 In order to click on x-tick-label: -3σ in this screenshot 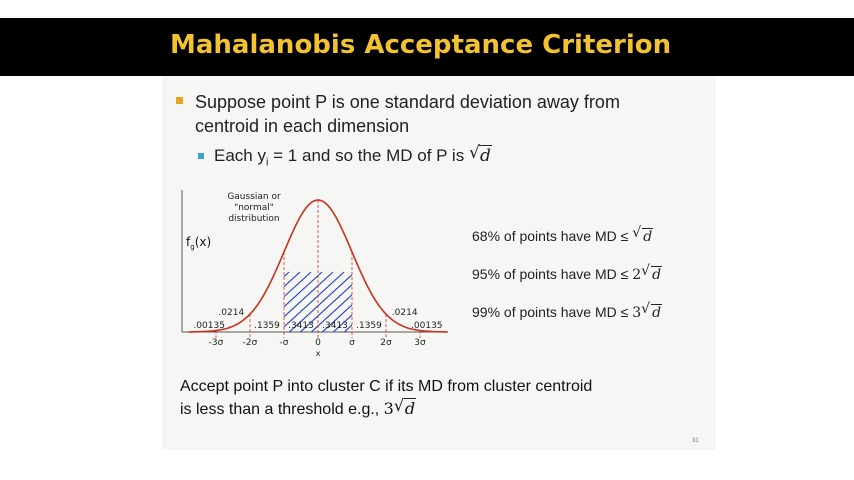, I will do `click(216, 343)`.